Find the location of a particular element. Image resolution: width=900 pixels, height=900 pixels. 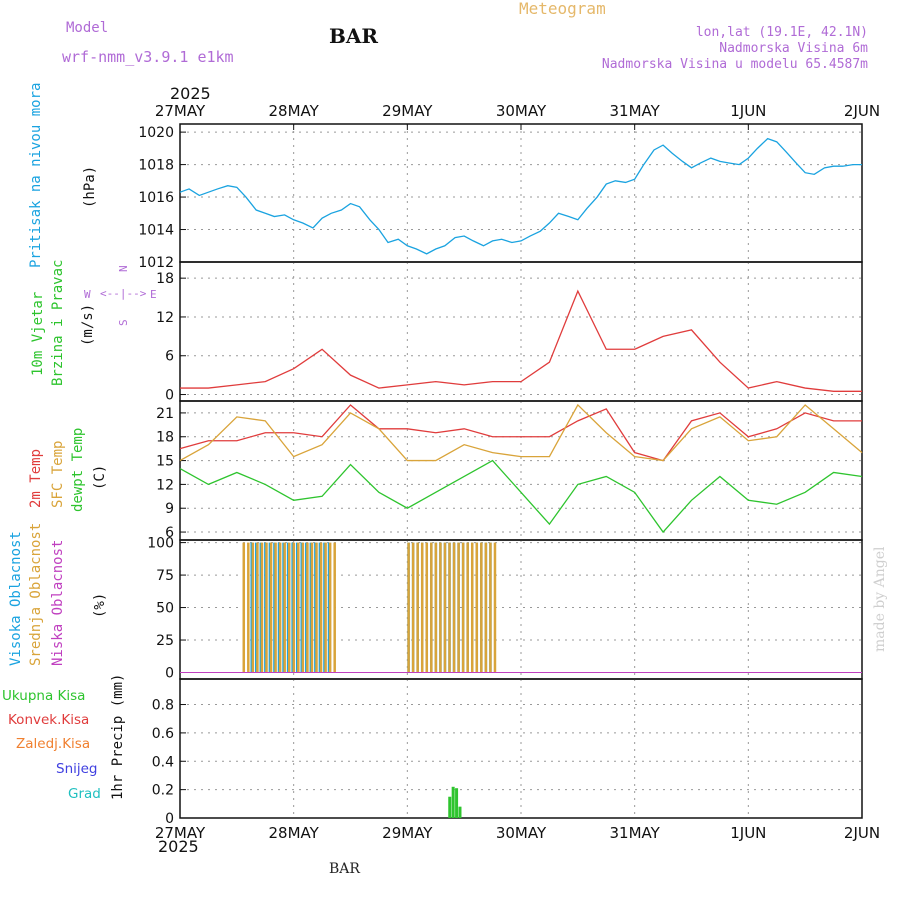

y-tick-label: 50 is located at coordinates (165, 609).